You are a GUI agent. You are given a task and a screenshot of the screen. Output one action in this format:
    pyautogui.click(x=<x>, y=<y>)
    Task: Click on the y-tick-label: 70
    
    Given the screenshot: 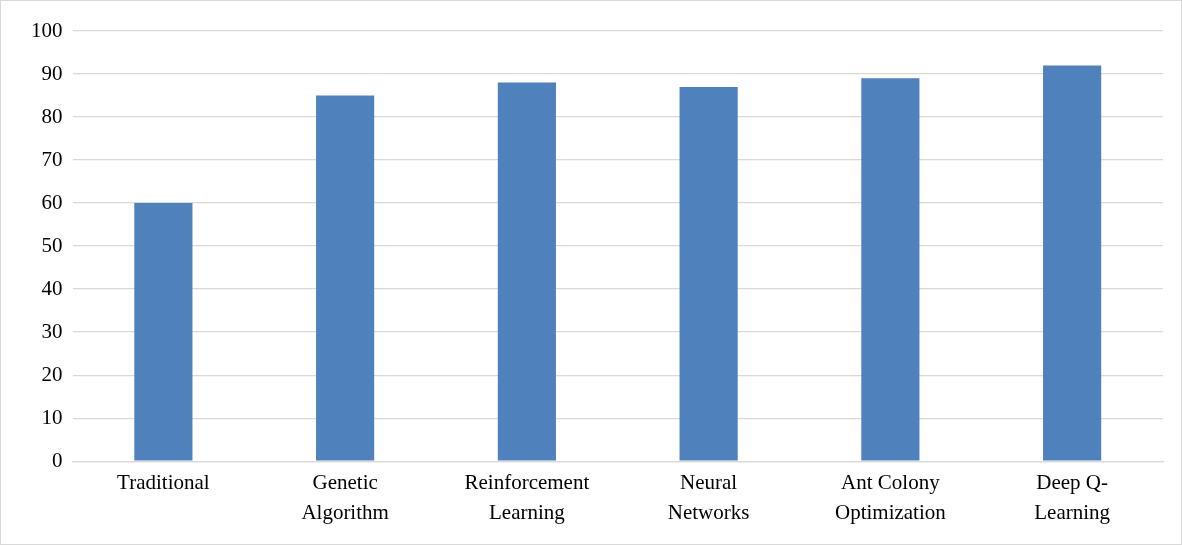 What is the action you would take?
    pyautogui.click(x=52, y=158)
    